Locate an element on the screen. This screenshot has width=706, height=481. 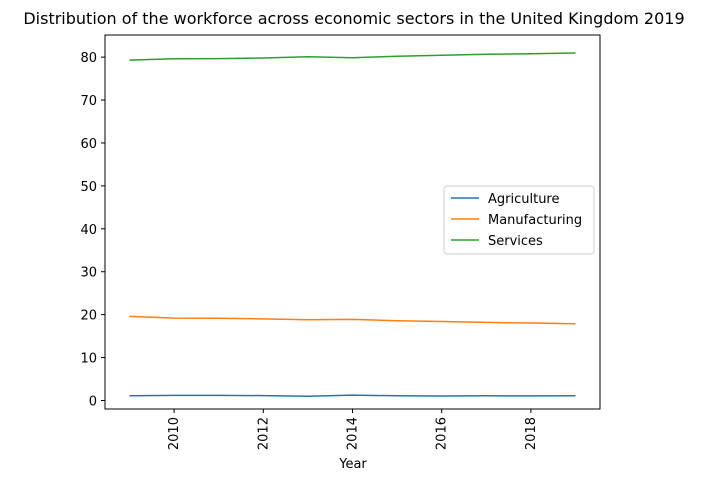
series-line-services is located at coordinates (352, 56).